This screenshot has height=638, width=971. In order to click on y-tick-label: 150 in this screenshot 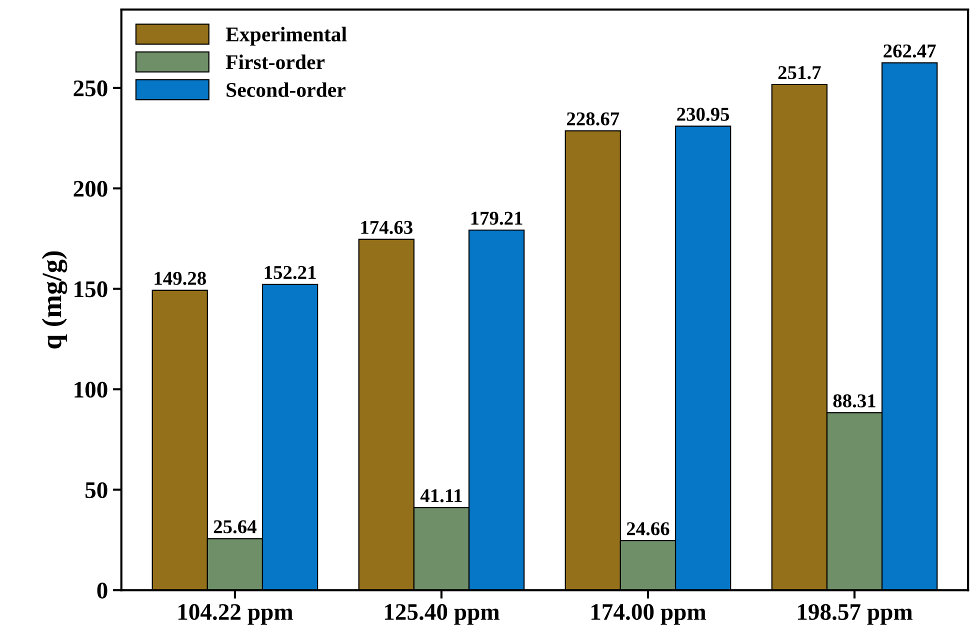, I will do `click(91, 289)`.